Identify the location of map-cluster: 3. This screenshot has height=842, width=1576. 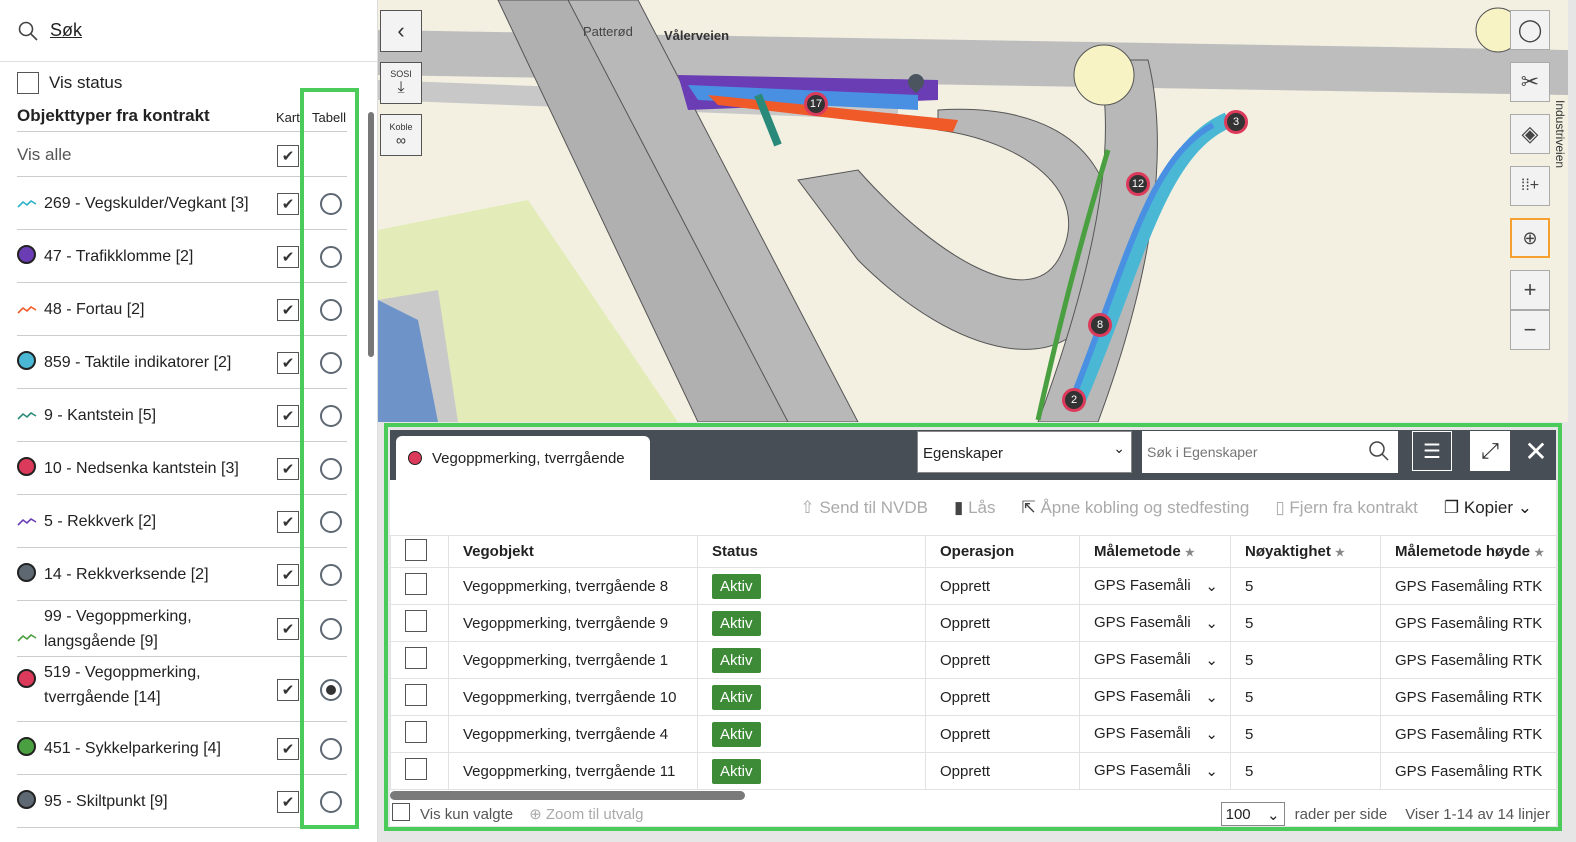
(1236, 122).